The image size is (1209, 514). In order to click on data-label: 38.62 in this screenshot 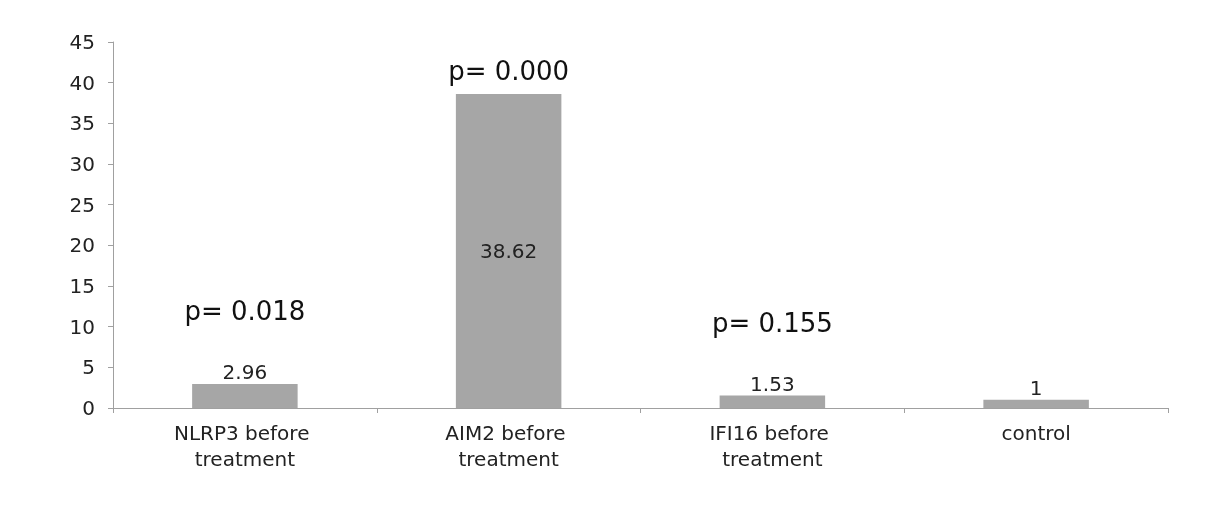, I will do `click(508, 250)`.